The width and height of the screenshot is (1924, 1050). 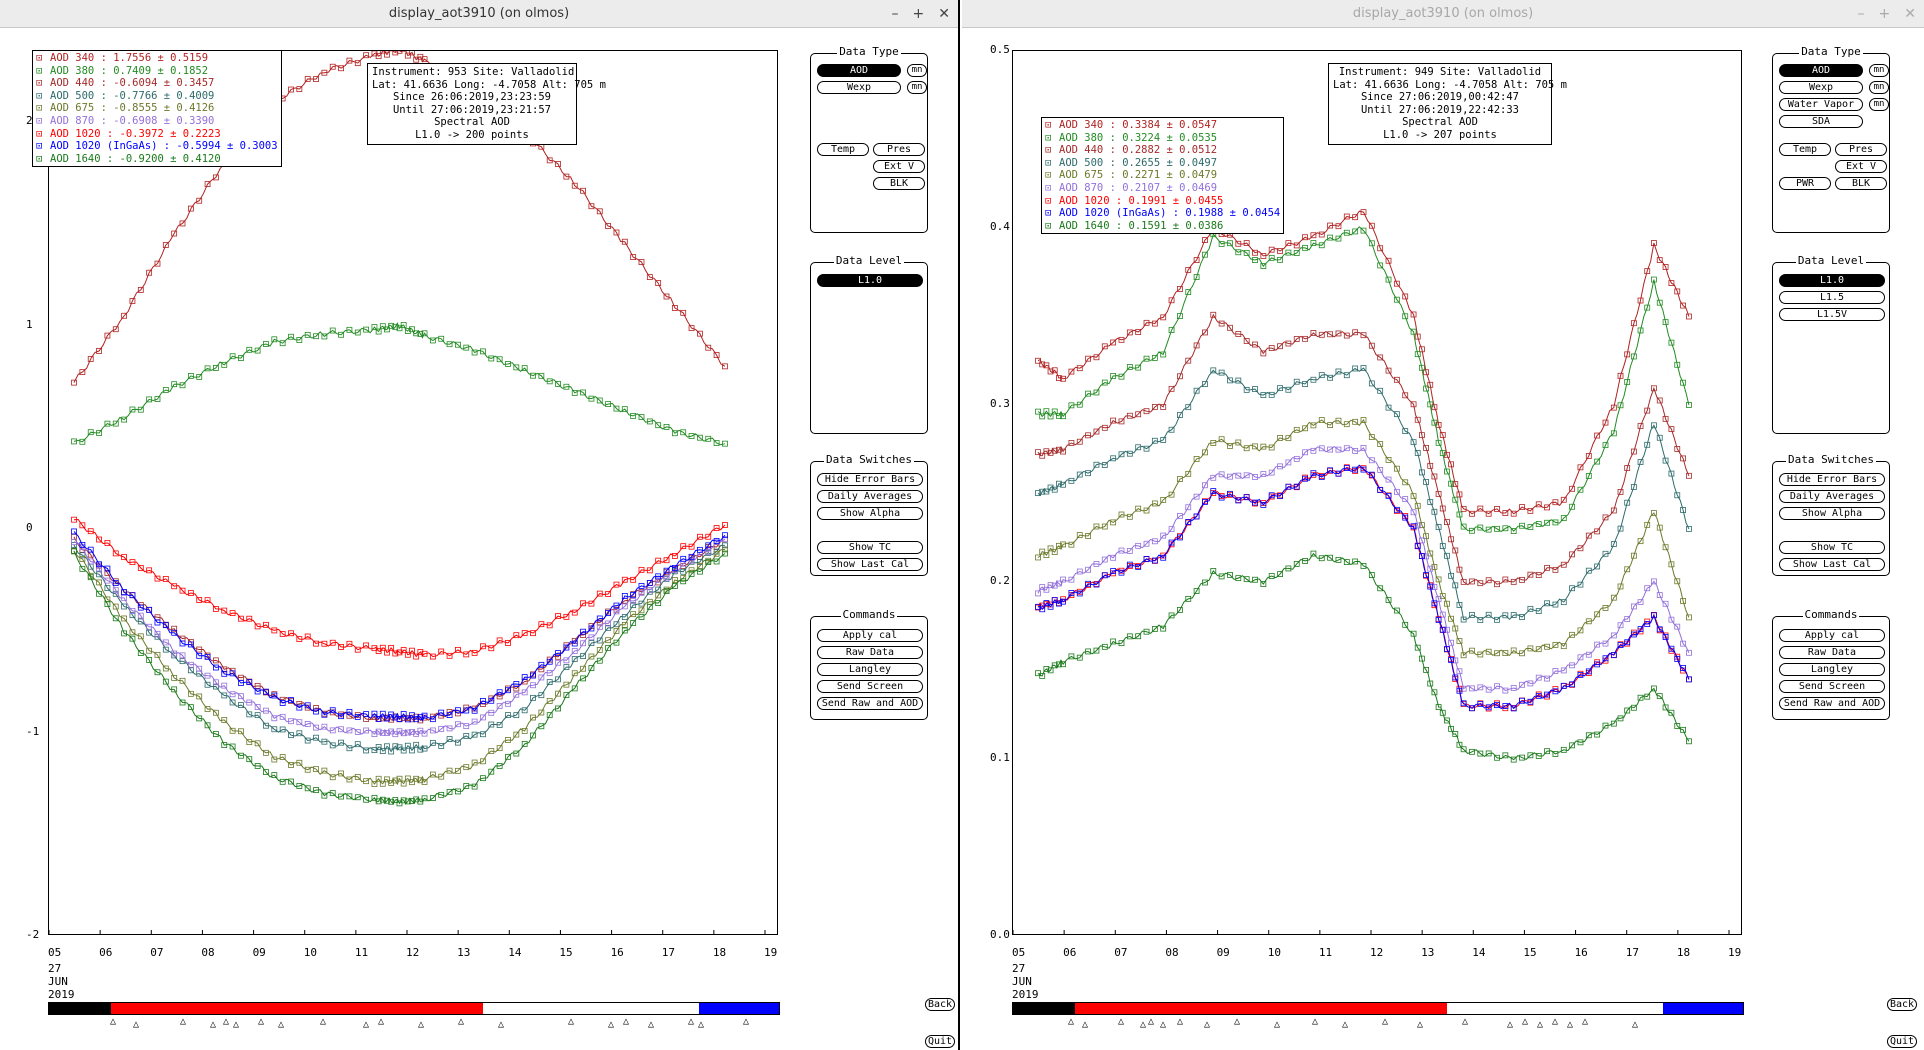 I want to click on left-title-bar: display_aot3910 (on olmos) – + ✕, so click(x=479, y=14).